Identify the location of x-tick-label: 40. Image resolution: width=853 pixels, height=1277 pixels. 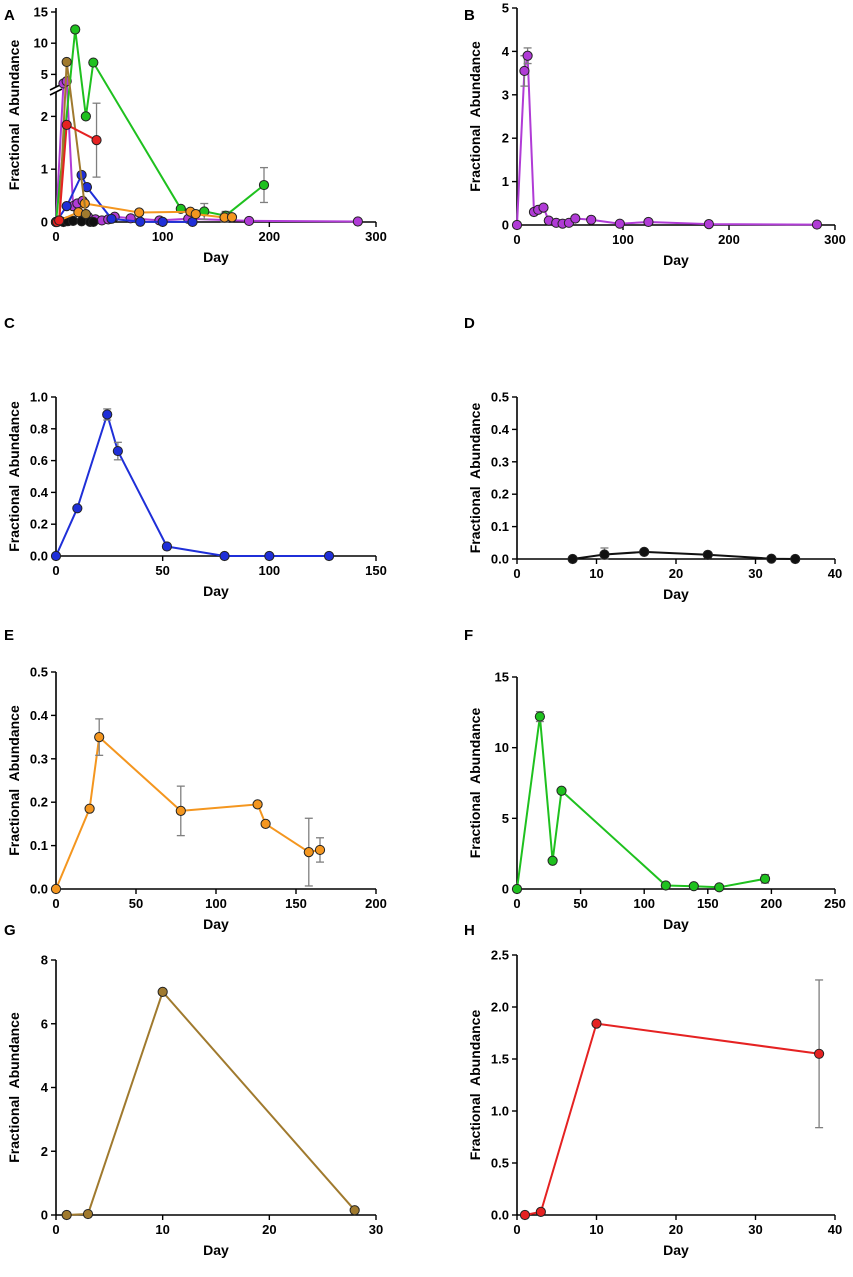
(835, 573).